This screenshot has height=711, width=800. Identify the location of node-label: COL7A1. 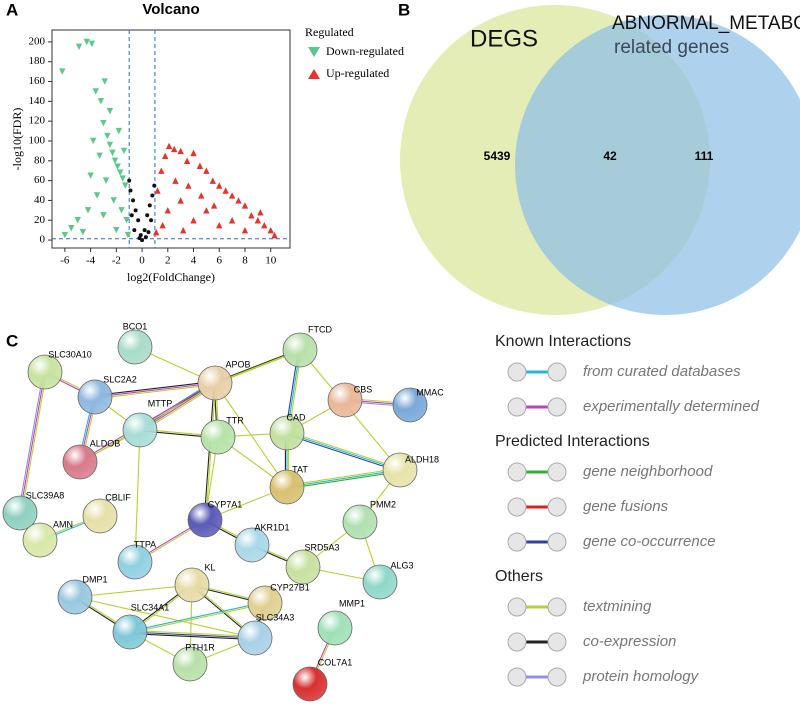
(335, 662).